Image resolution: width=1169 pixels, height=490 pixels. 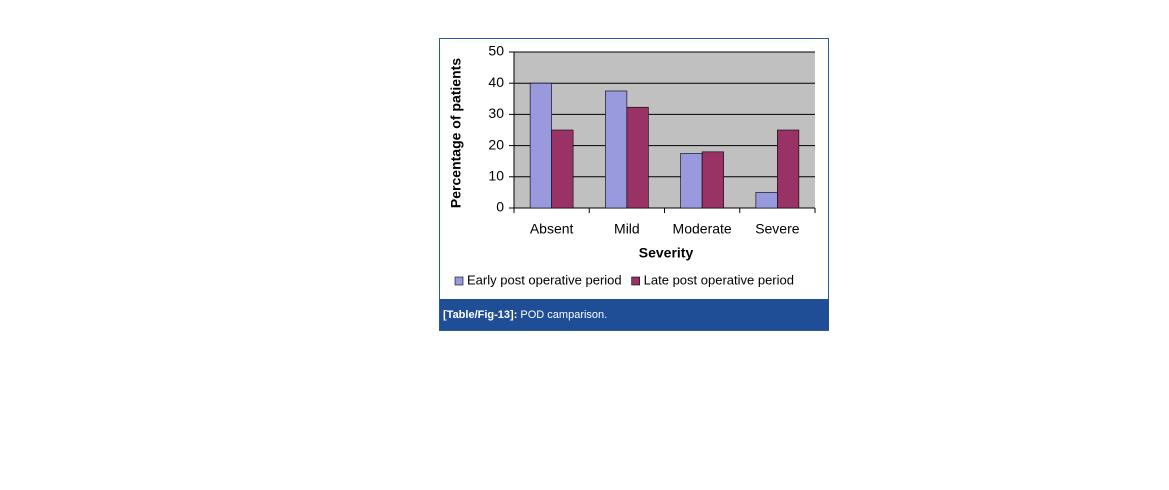 I want to click on y-tick-label: 20, so click(x=496, y=144).